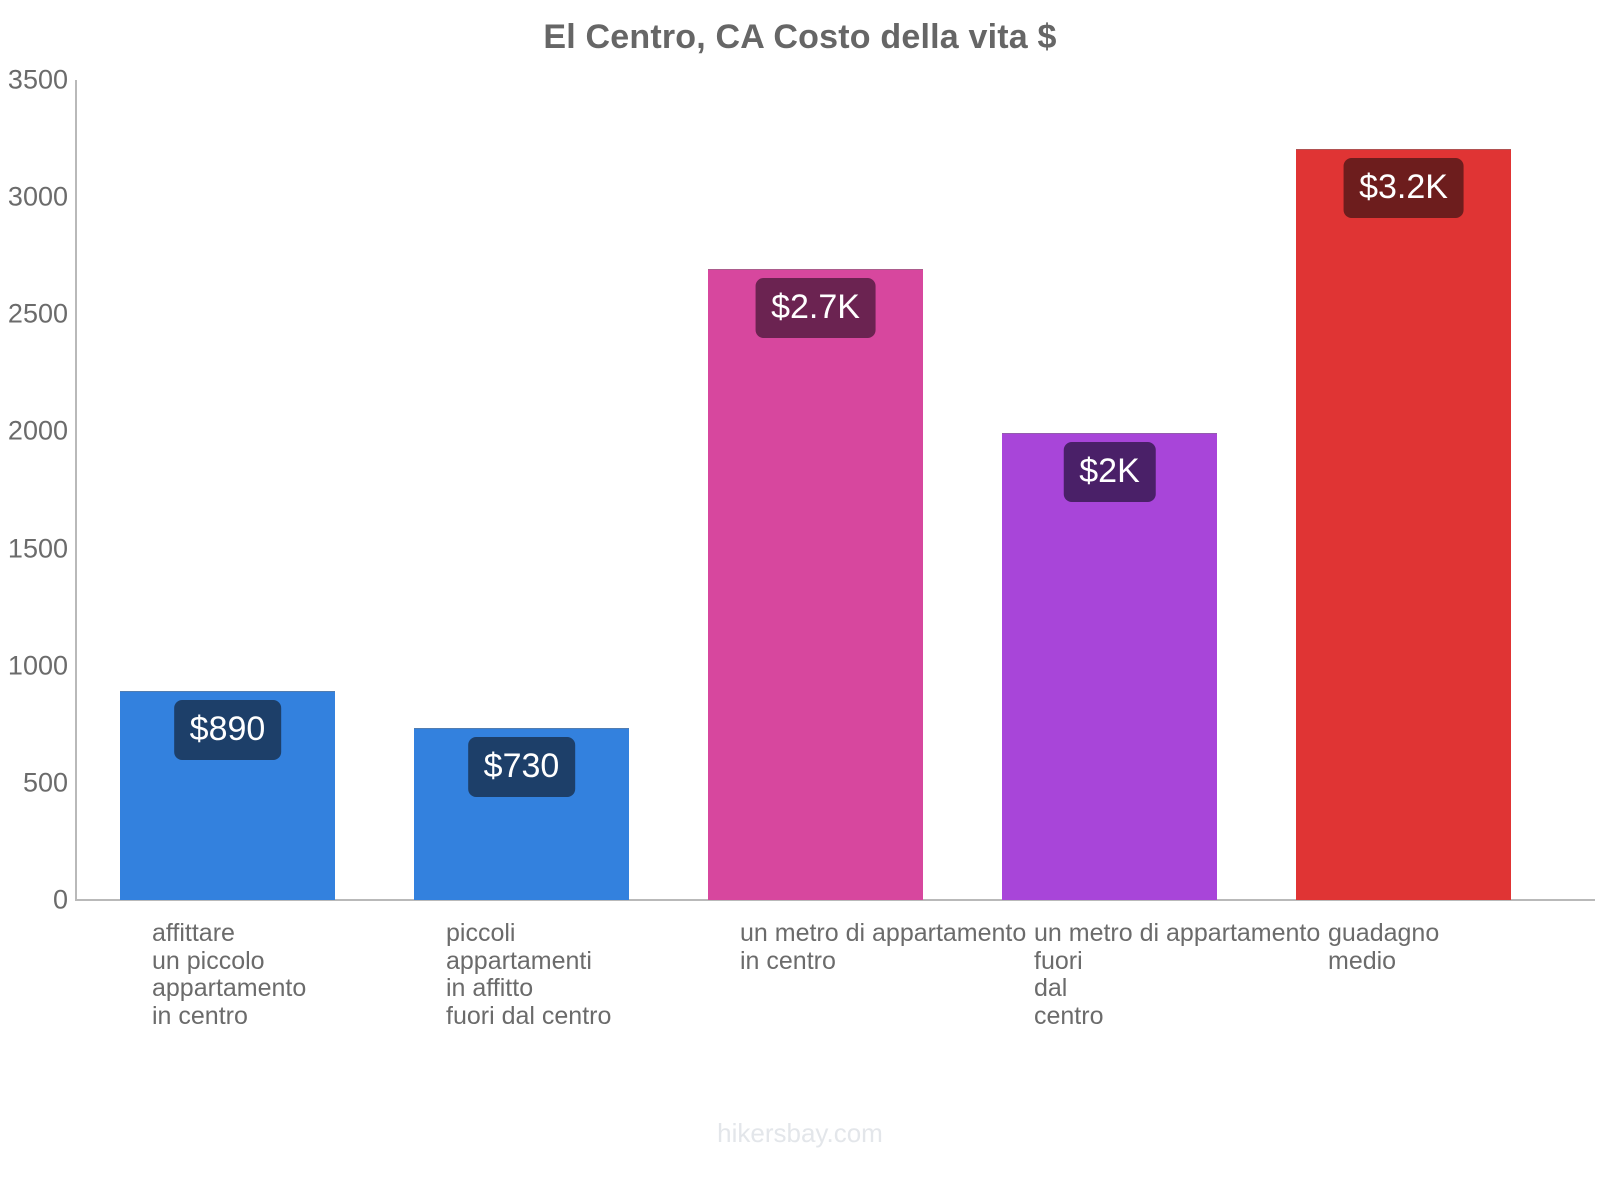 The width and height of the screenshot is (1600, 1200). What do you see at coordinates (800, 37) in the screenshot?
I see `chart-title: El Centro, CA Costo della vita $` at bounding box center [800, 37].